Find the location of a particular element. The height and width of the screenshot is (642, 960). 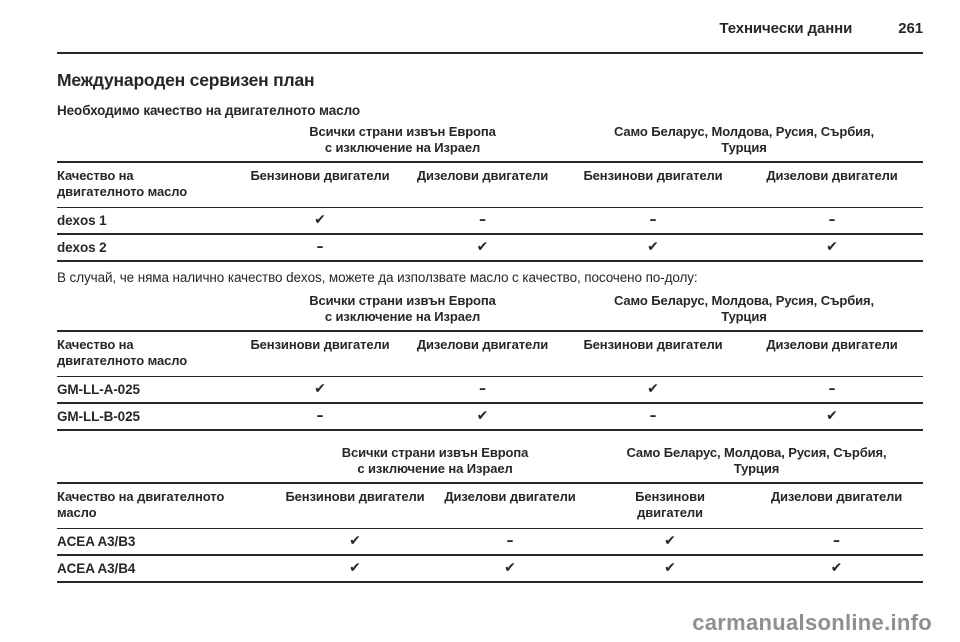

gm-ll-b-diesel-east-value: ✔ is located at coordinates (832, 416).